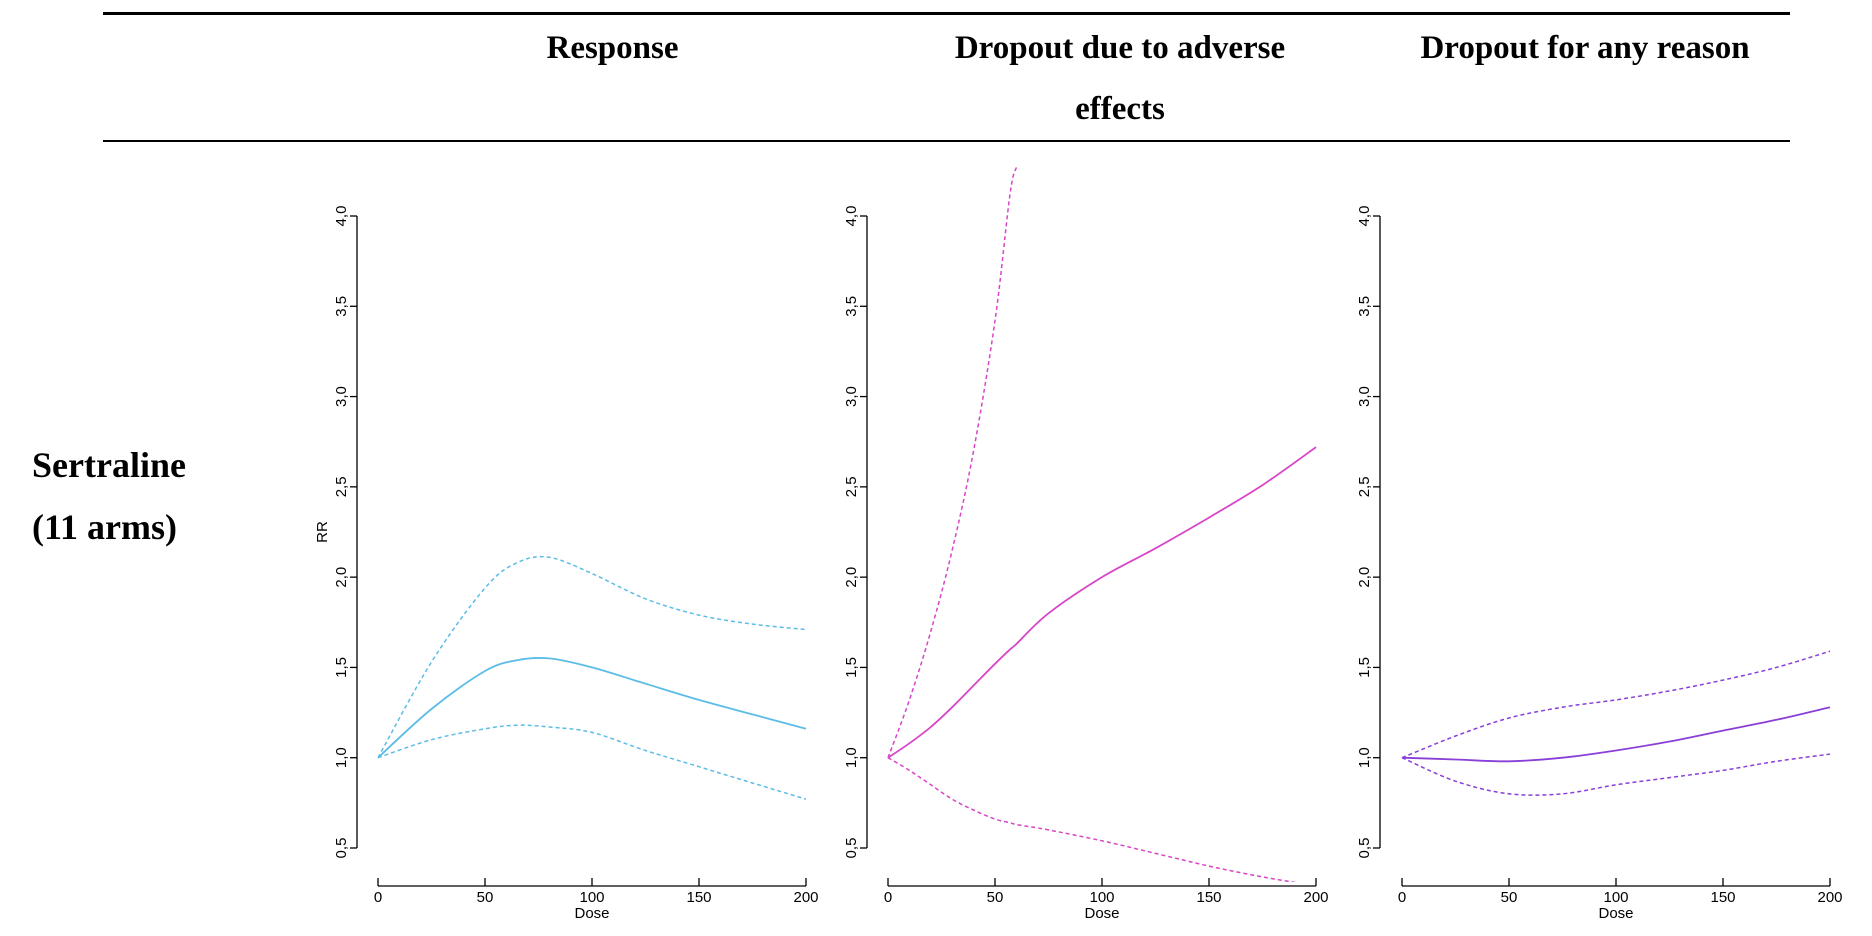 This screenshot has width=1872, height=936. Describe the element at coordinates (104, 527) in the screenshot. I see `row-label-arms: (11 arms)` at that location.